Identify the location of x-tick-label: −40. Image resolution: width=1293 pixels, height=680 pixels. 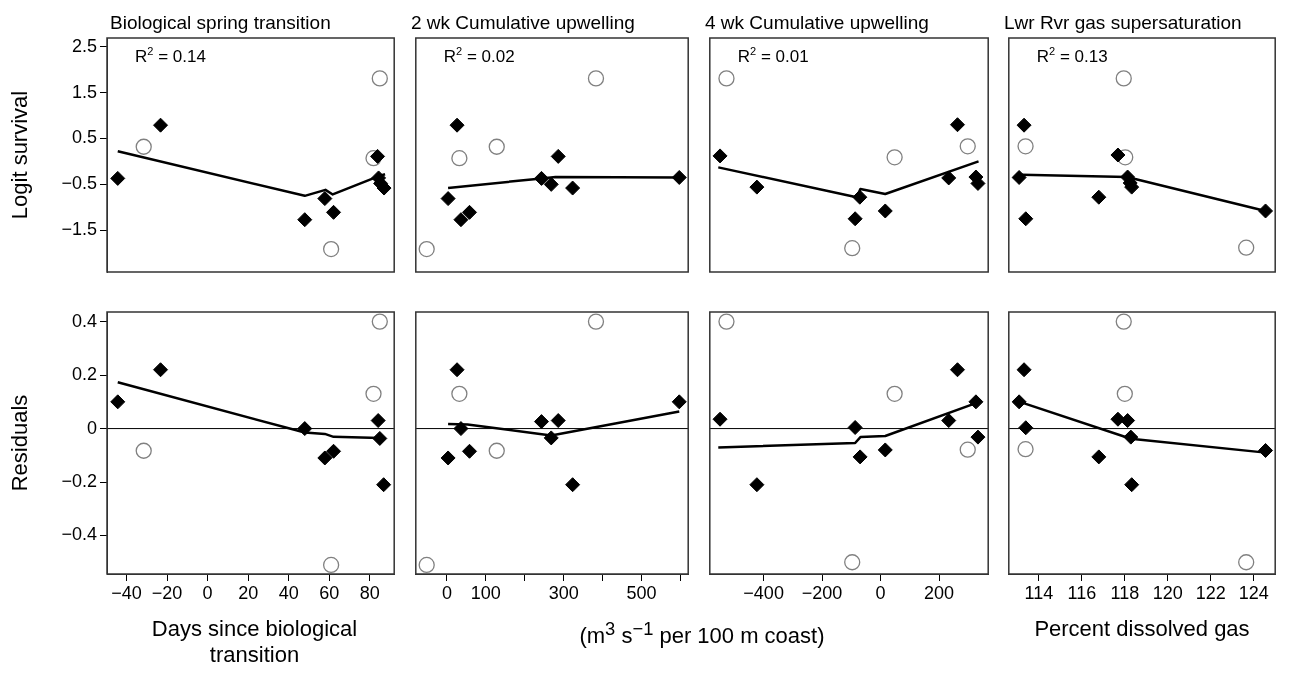
(126, 592).